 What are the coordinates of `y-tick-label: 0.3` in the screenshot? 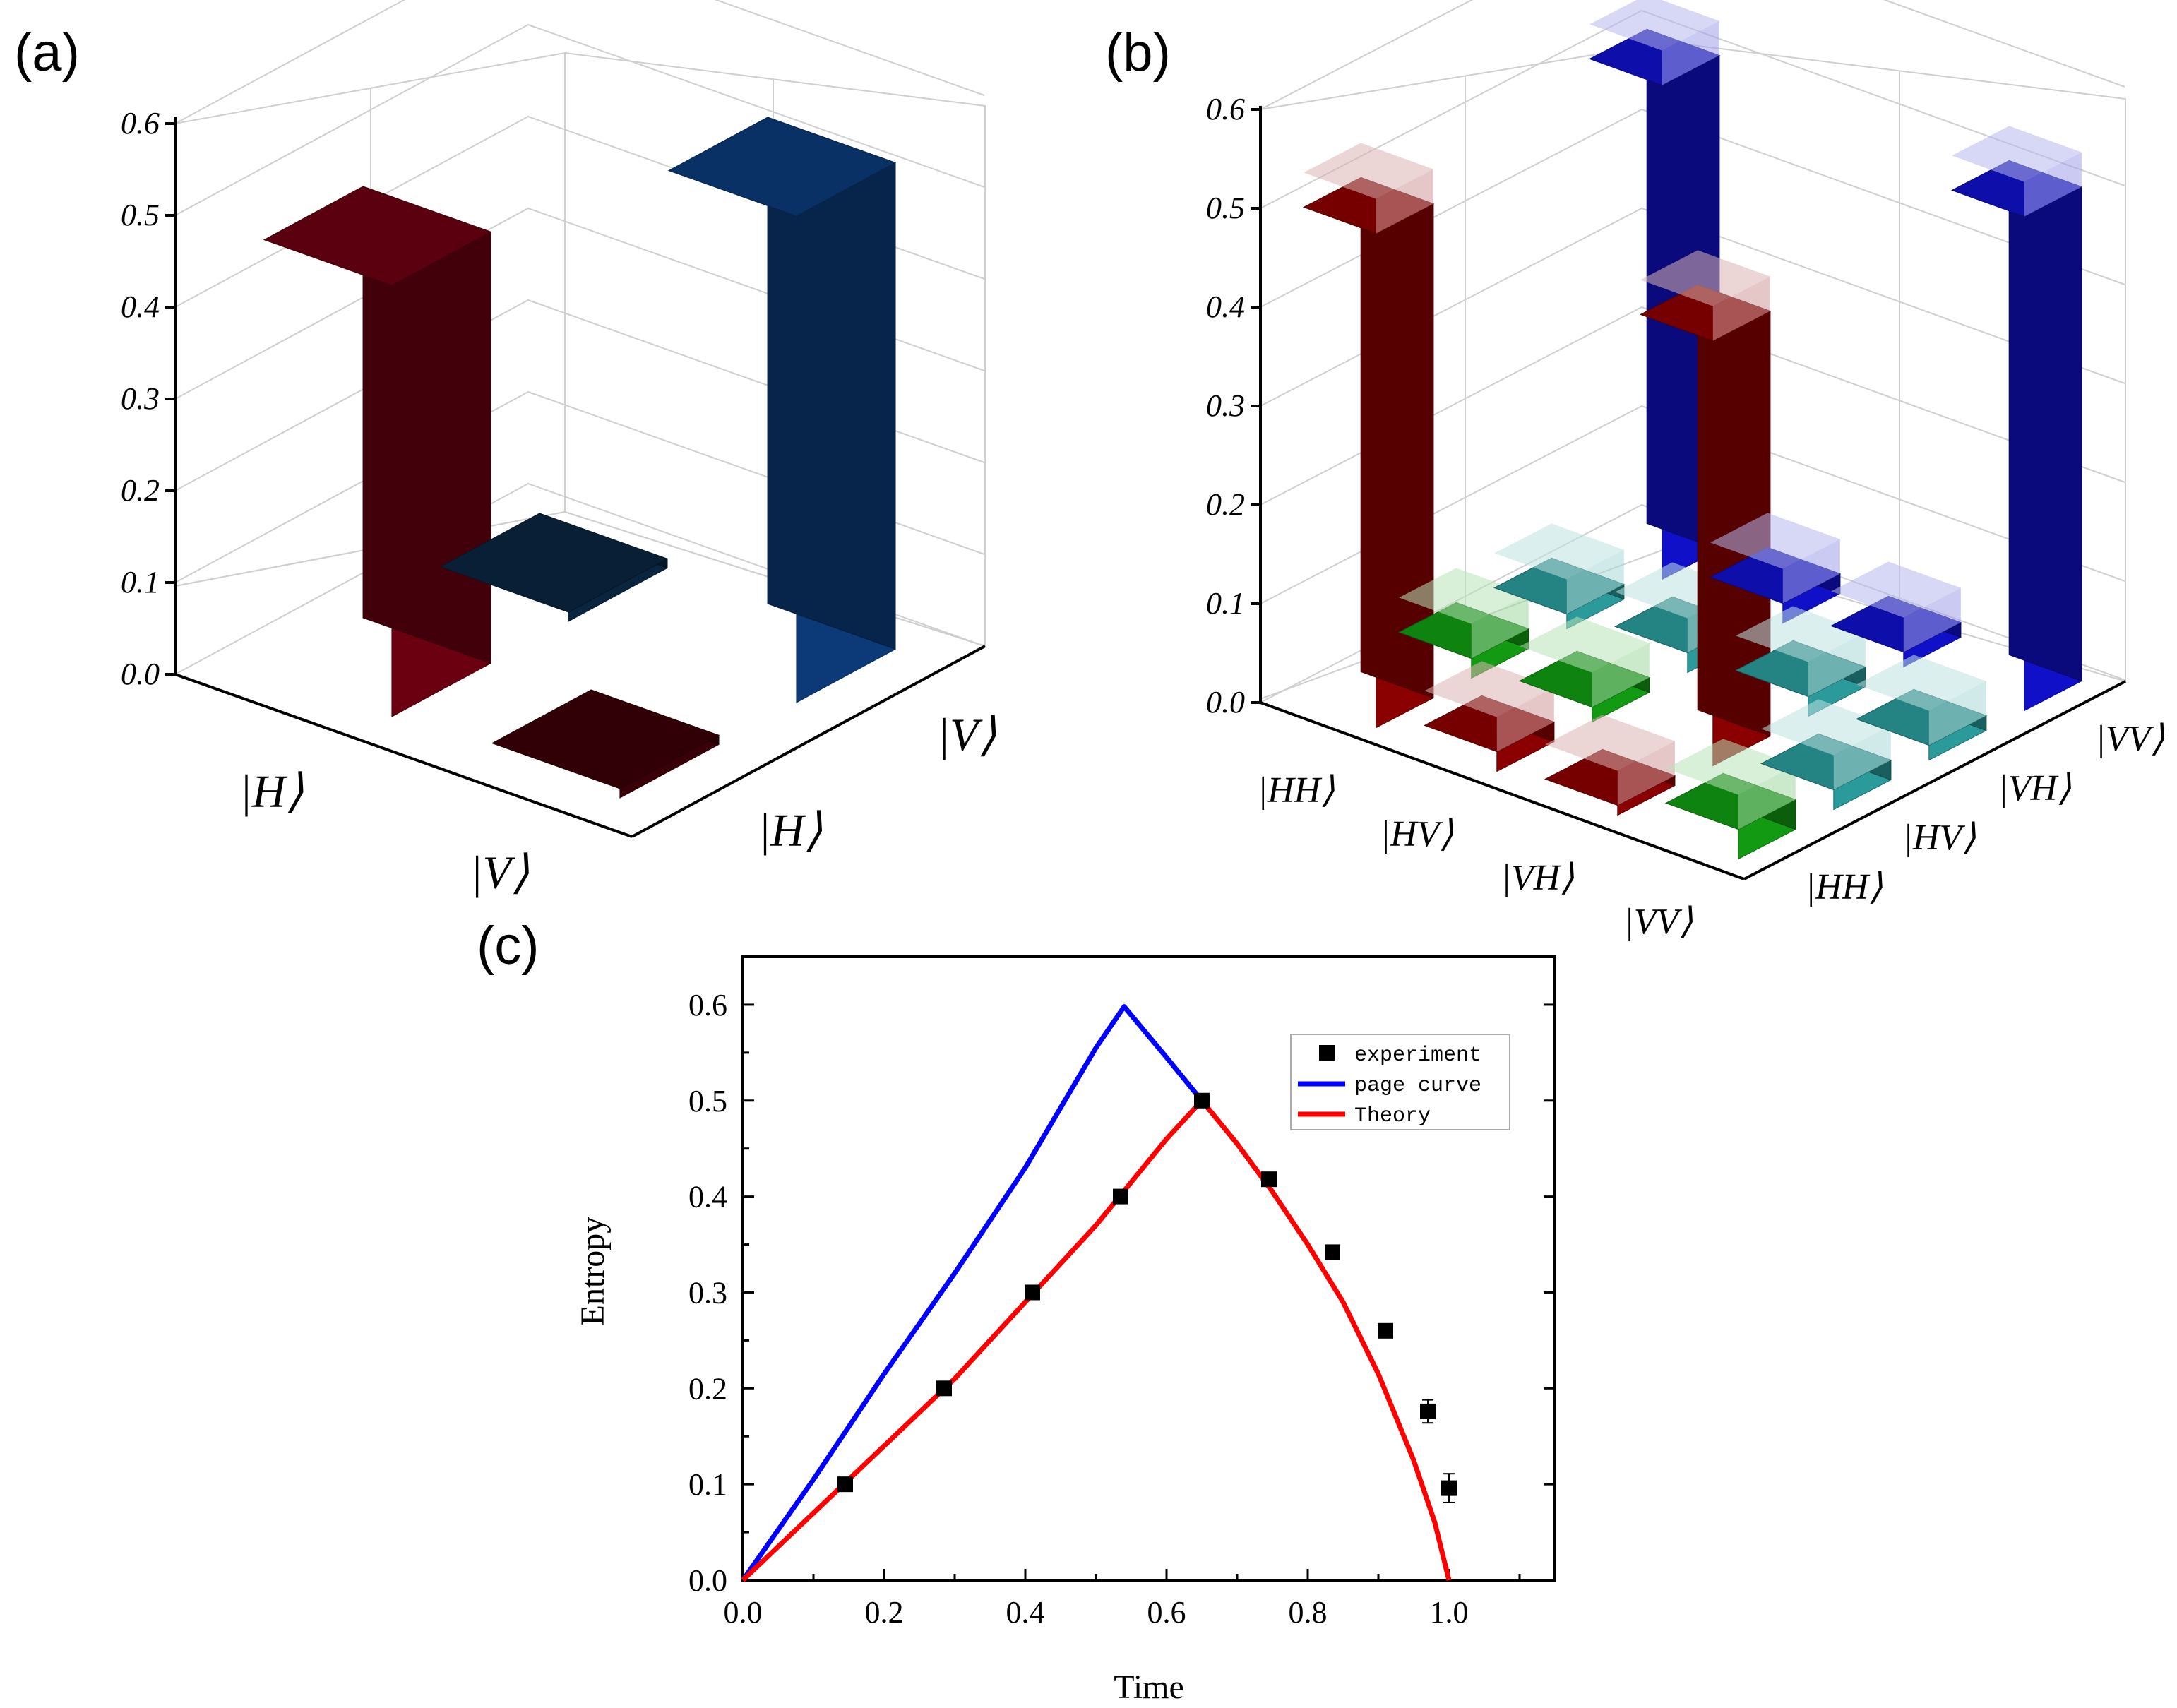 It's located at (708, 1292).